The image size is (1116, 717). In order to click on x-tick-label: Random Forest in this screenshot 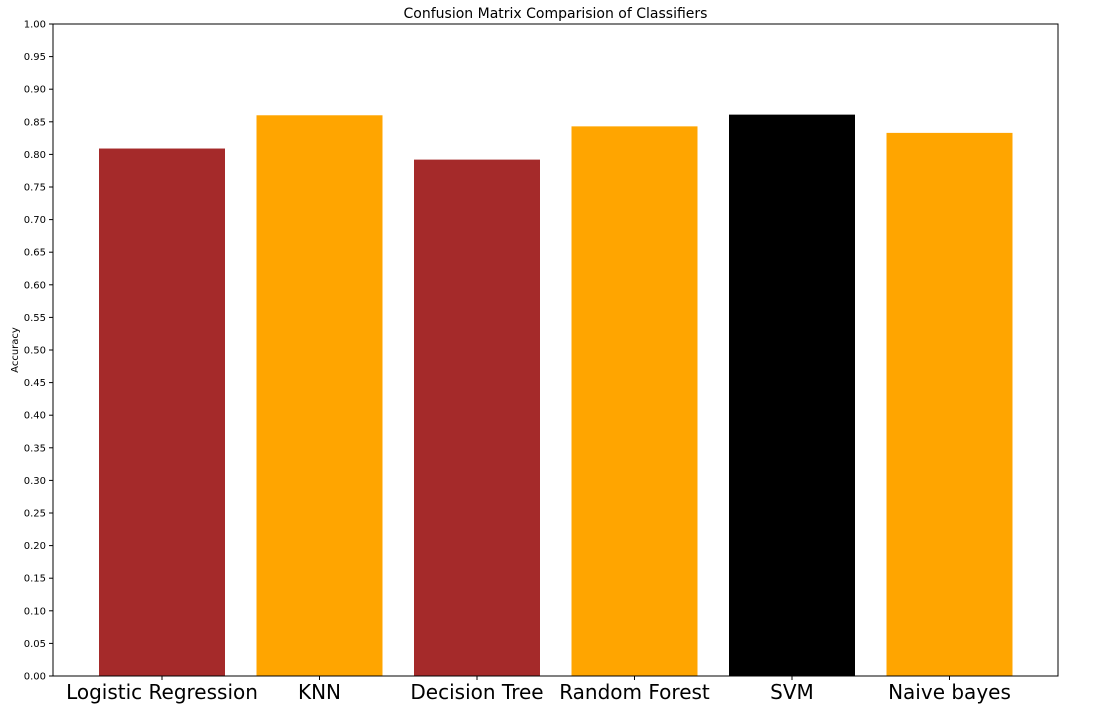, I will do `click(634, 692)`.